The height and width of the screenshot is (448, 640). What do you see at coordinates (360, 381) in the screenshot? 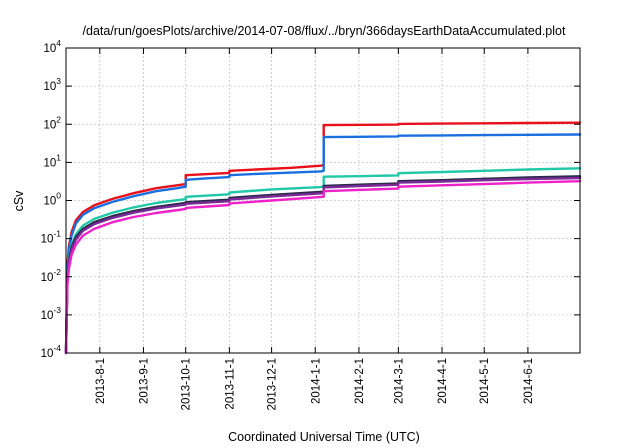
I see `x-tick-label: 2014-2-1` at bounding box center [360, 381].